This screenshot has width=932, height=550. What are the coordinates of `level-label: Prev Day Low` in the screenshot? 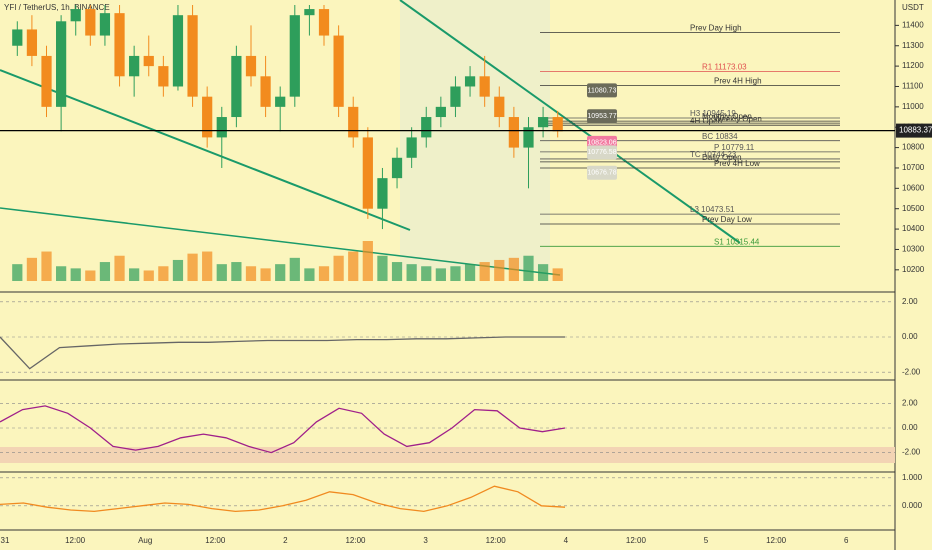 It's located at (727, 219).